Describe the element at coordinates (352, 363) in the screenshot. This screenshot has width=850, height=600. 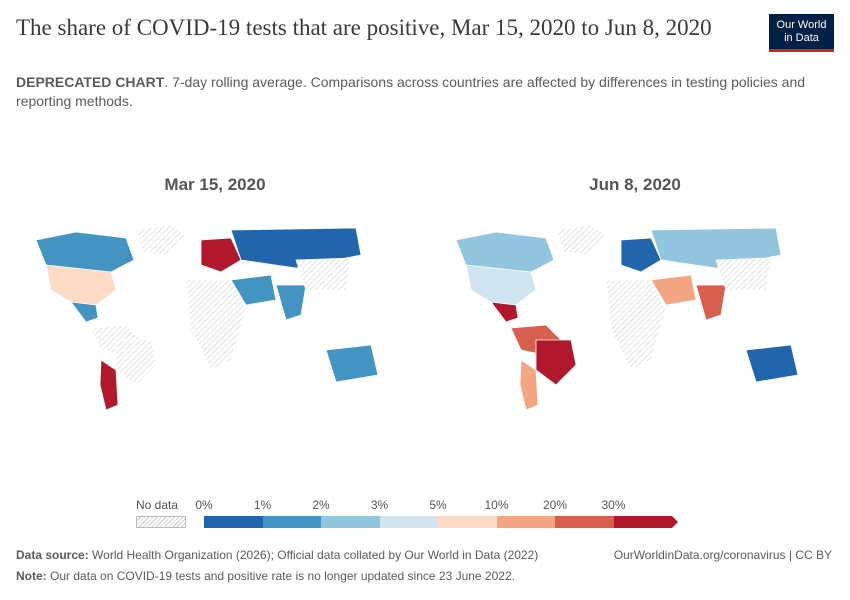
I see `region-australia-mar15` at that location.